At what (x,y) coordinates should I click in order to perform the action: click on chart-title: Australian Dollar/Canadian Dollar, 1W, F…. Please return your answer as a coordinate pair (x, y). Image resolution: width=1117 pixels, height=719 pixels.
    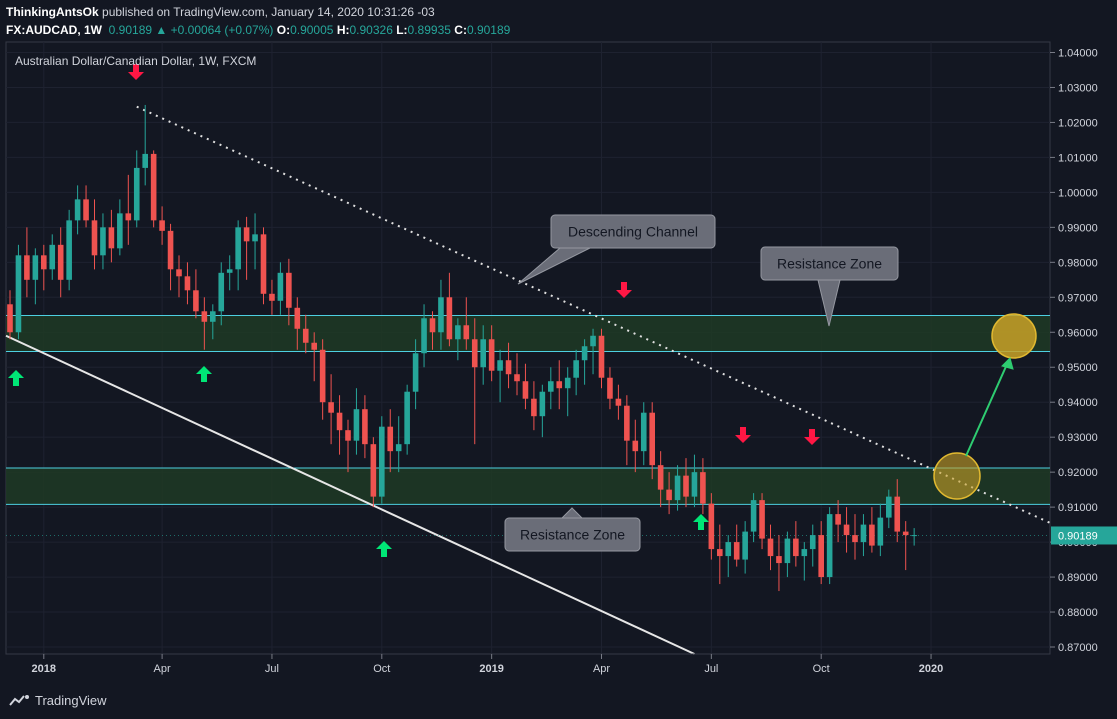
    Looking at the image, I should click on (135, 61).